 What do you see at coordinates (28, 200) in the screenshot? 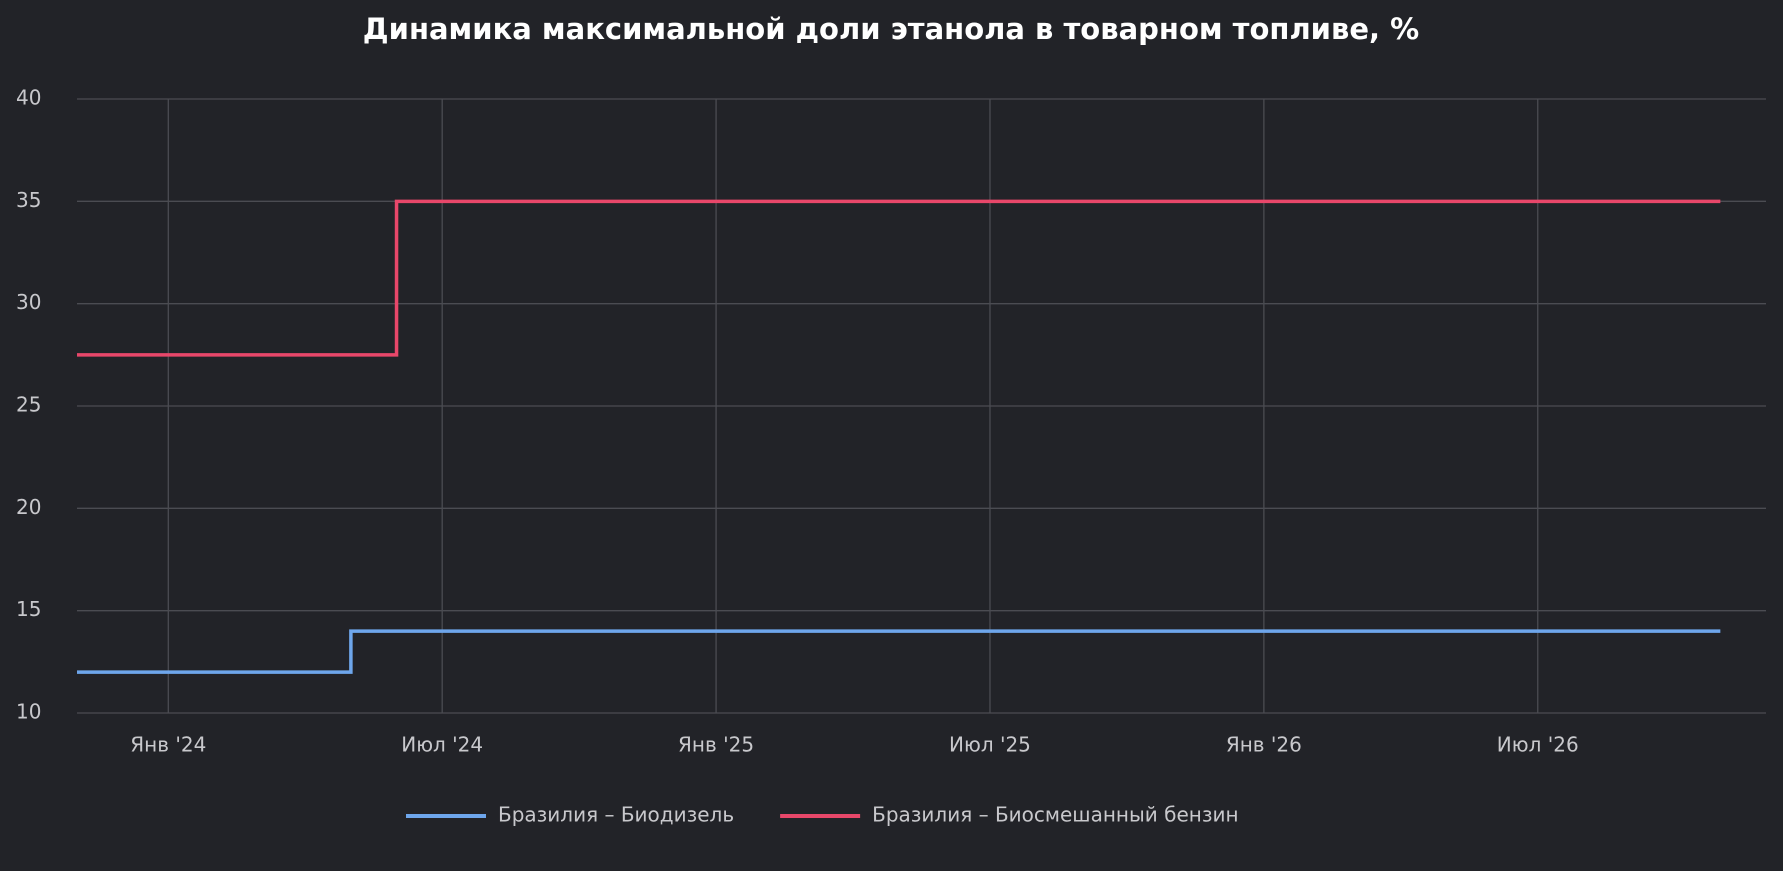
I see `y-tick-label: 35` at bounding box center [28, 200].